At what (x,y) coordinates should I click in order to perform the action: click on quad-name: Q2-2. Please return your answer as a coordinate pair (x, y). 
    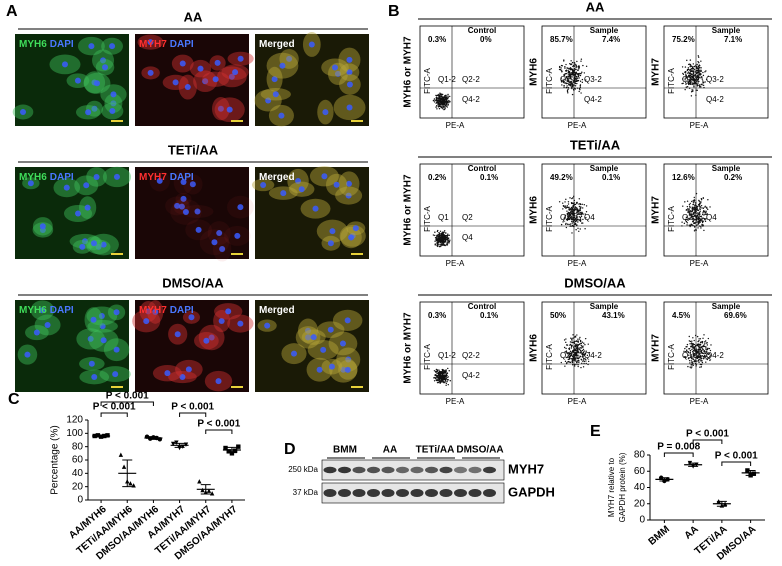
    Looking at the image, I should click on (569, 79).